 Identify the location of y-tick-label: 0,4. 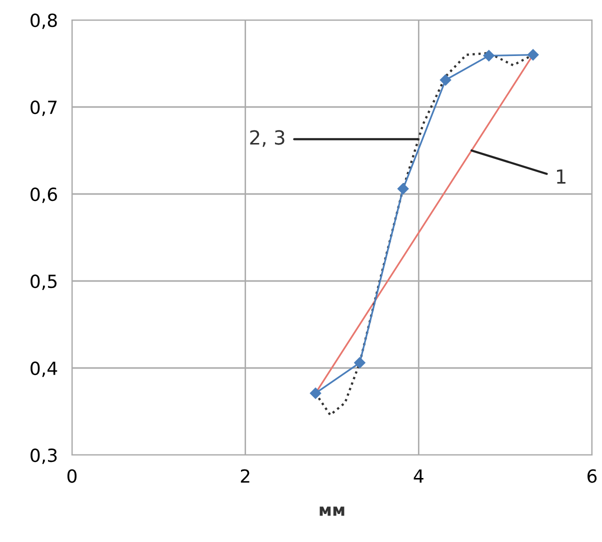
(44, 369).